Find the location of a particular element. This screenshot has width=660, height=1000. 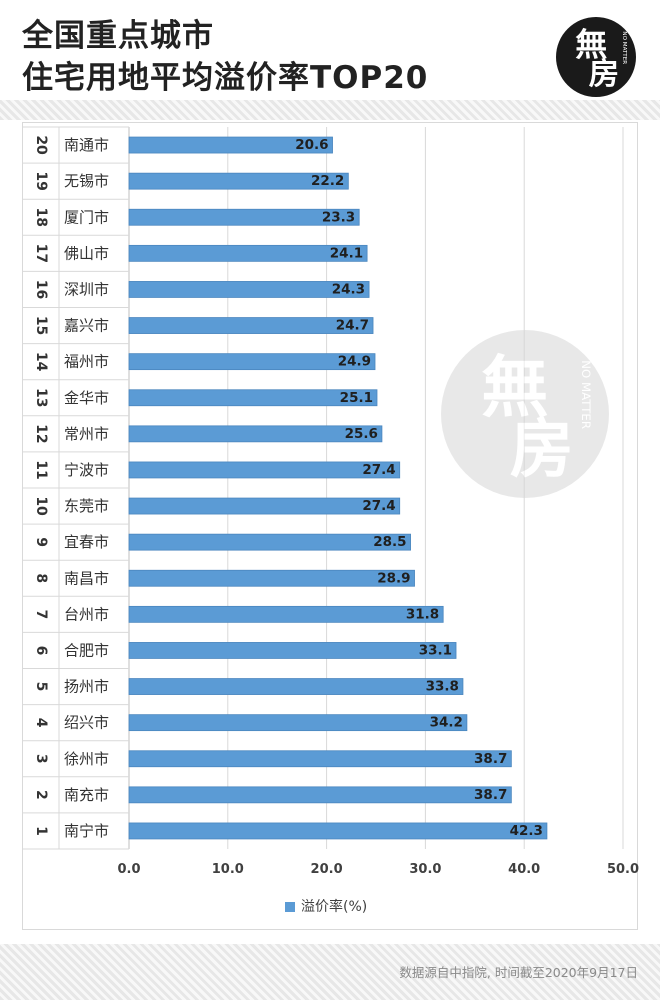

source-note: 数据源自中指院, 时间截至2020年9月17日 is located at coordinates (518, 972).